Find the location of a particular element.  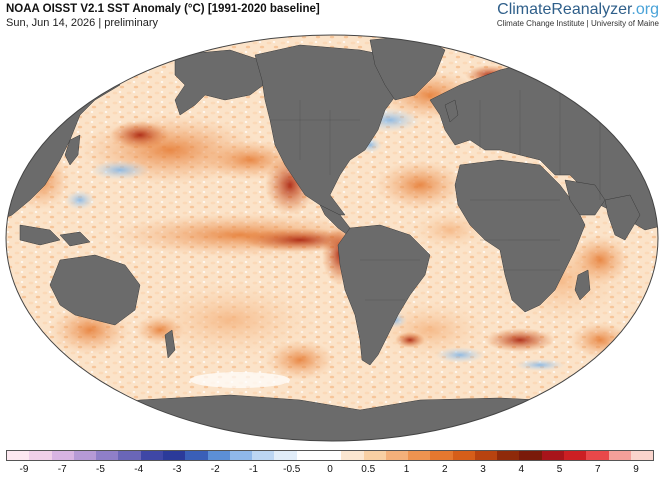

south-pacific-warm is located at coordinates (230, 320).